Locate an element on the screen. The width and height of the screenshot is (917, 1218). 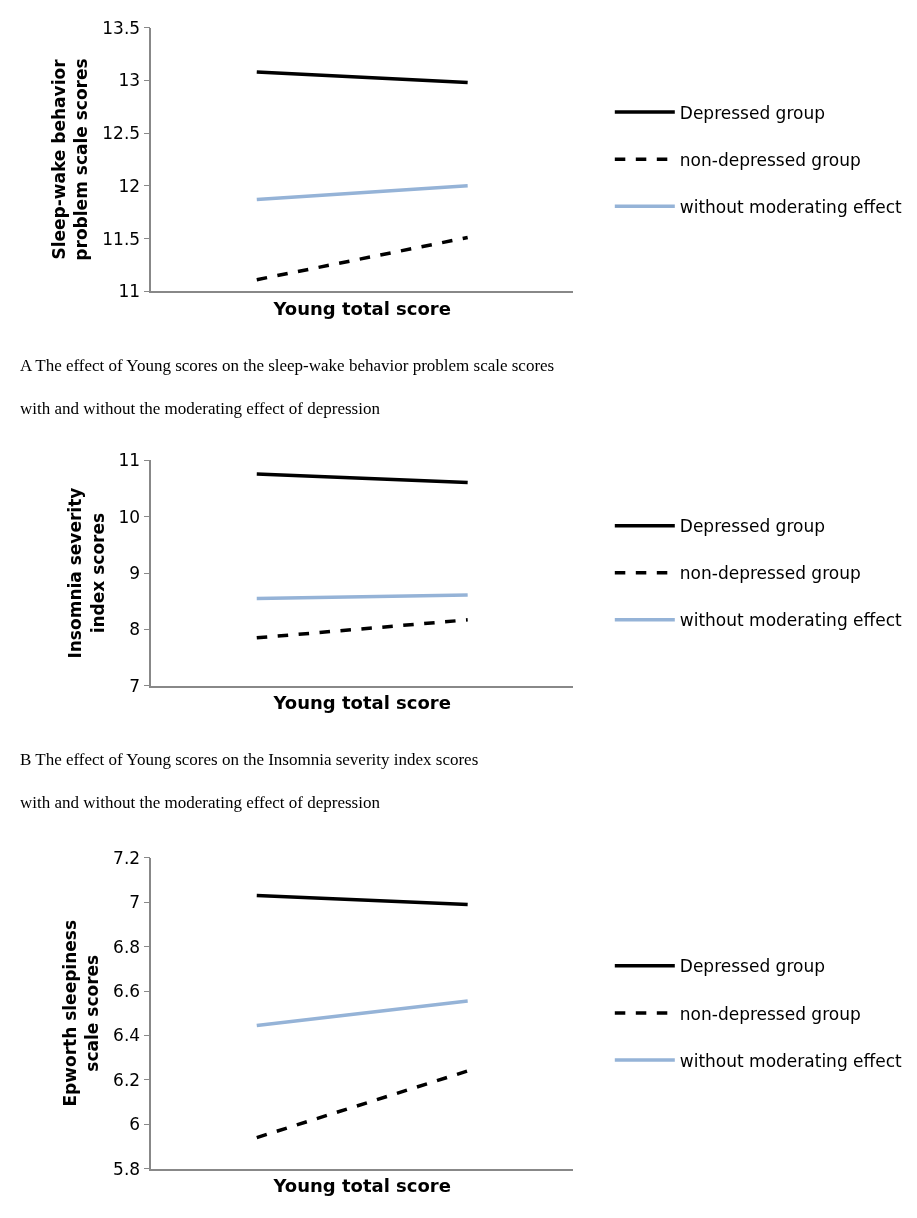
y-tick-label: 6.4 is located at coordinates (127, 1035).